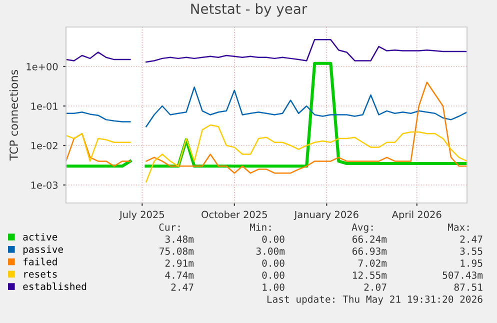  What do you see at coordinates (369, 251) in the screenshot?
I see `text: 66.93m` at bounding box center [369, 251].